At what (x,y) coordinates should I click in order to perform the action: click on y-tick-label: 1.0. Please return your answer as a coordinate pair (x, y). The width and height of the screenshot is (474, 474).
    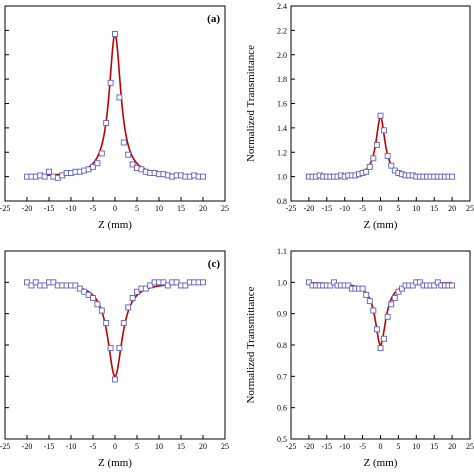
    Looking at the image, I should click on (282, 282).